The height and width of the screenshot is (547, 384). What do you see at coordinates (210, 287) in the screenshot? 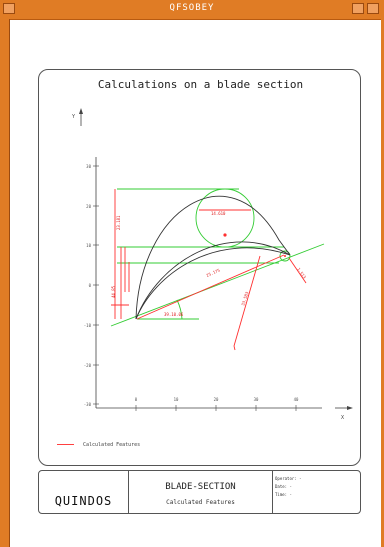
I see `chord-dimension` at bounding box center [210, 287].